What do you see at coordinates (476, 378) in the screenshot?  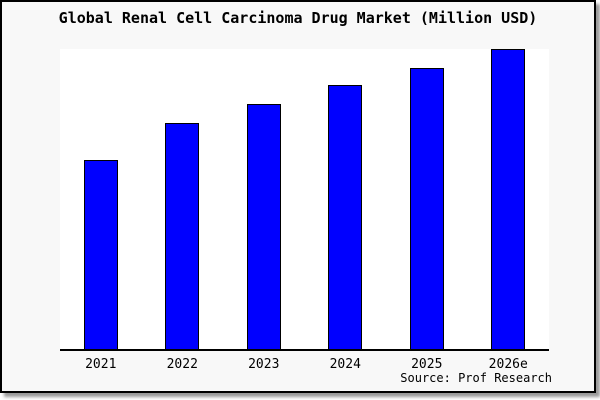 I see `source-credit: Source: Prof Research` at bounding box center [476, 378].